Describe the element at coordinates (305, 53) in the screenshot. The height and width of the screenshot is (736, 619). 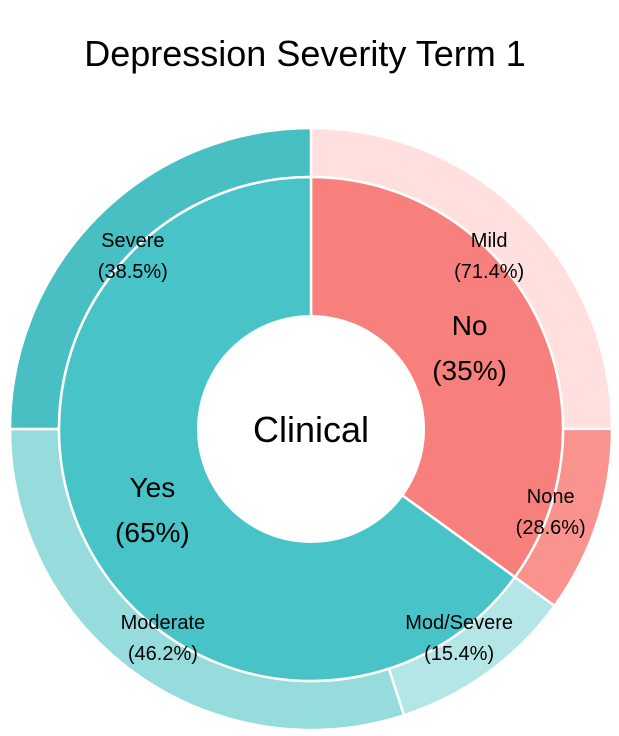
I see `chart-title: Depression Severity Term 1` at that location.